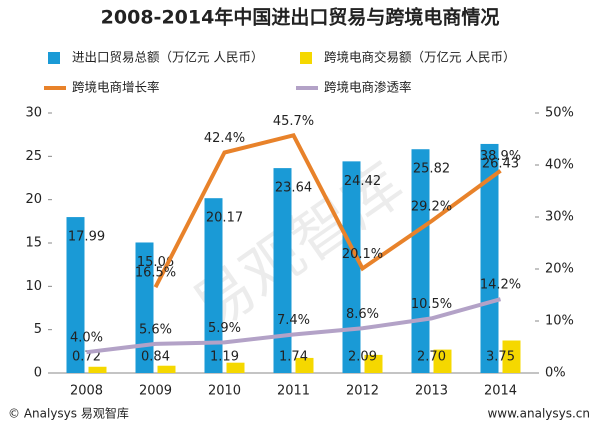  Describe the element at coordinates (224, 357) in the screenshot. I see `data-label: 1.19` at that location.